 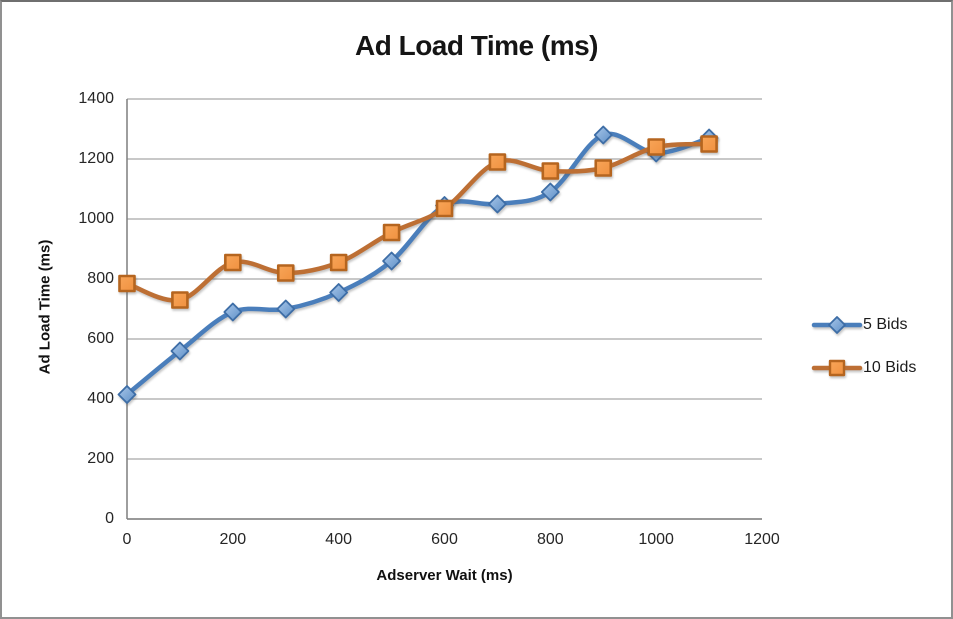 I want to click on legend-label: 5 Bids, so click(x=885, y=324).